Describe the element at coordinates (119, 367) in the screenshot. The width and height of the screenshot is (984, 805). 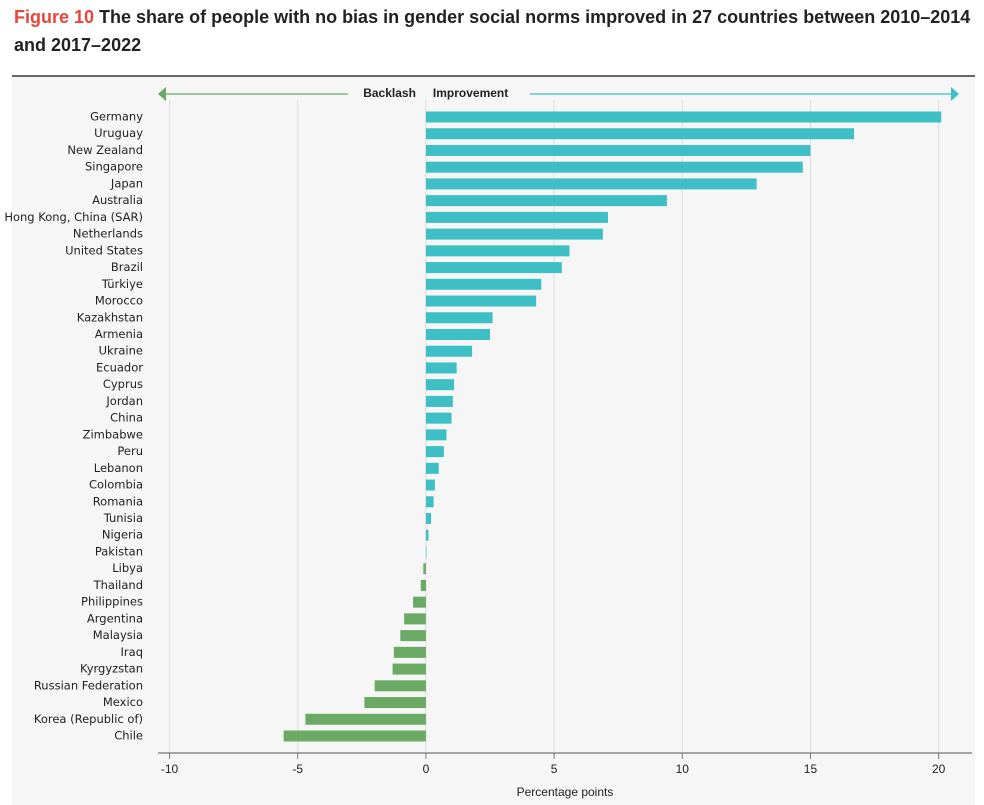
I see `y-tick-label: Ecuador` at that location.